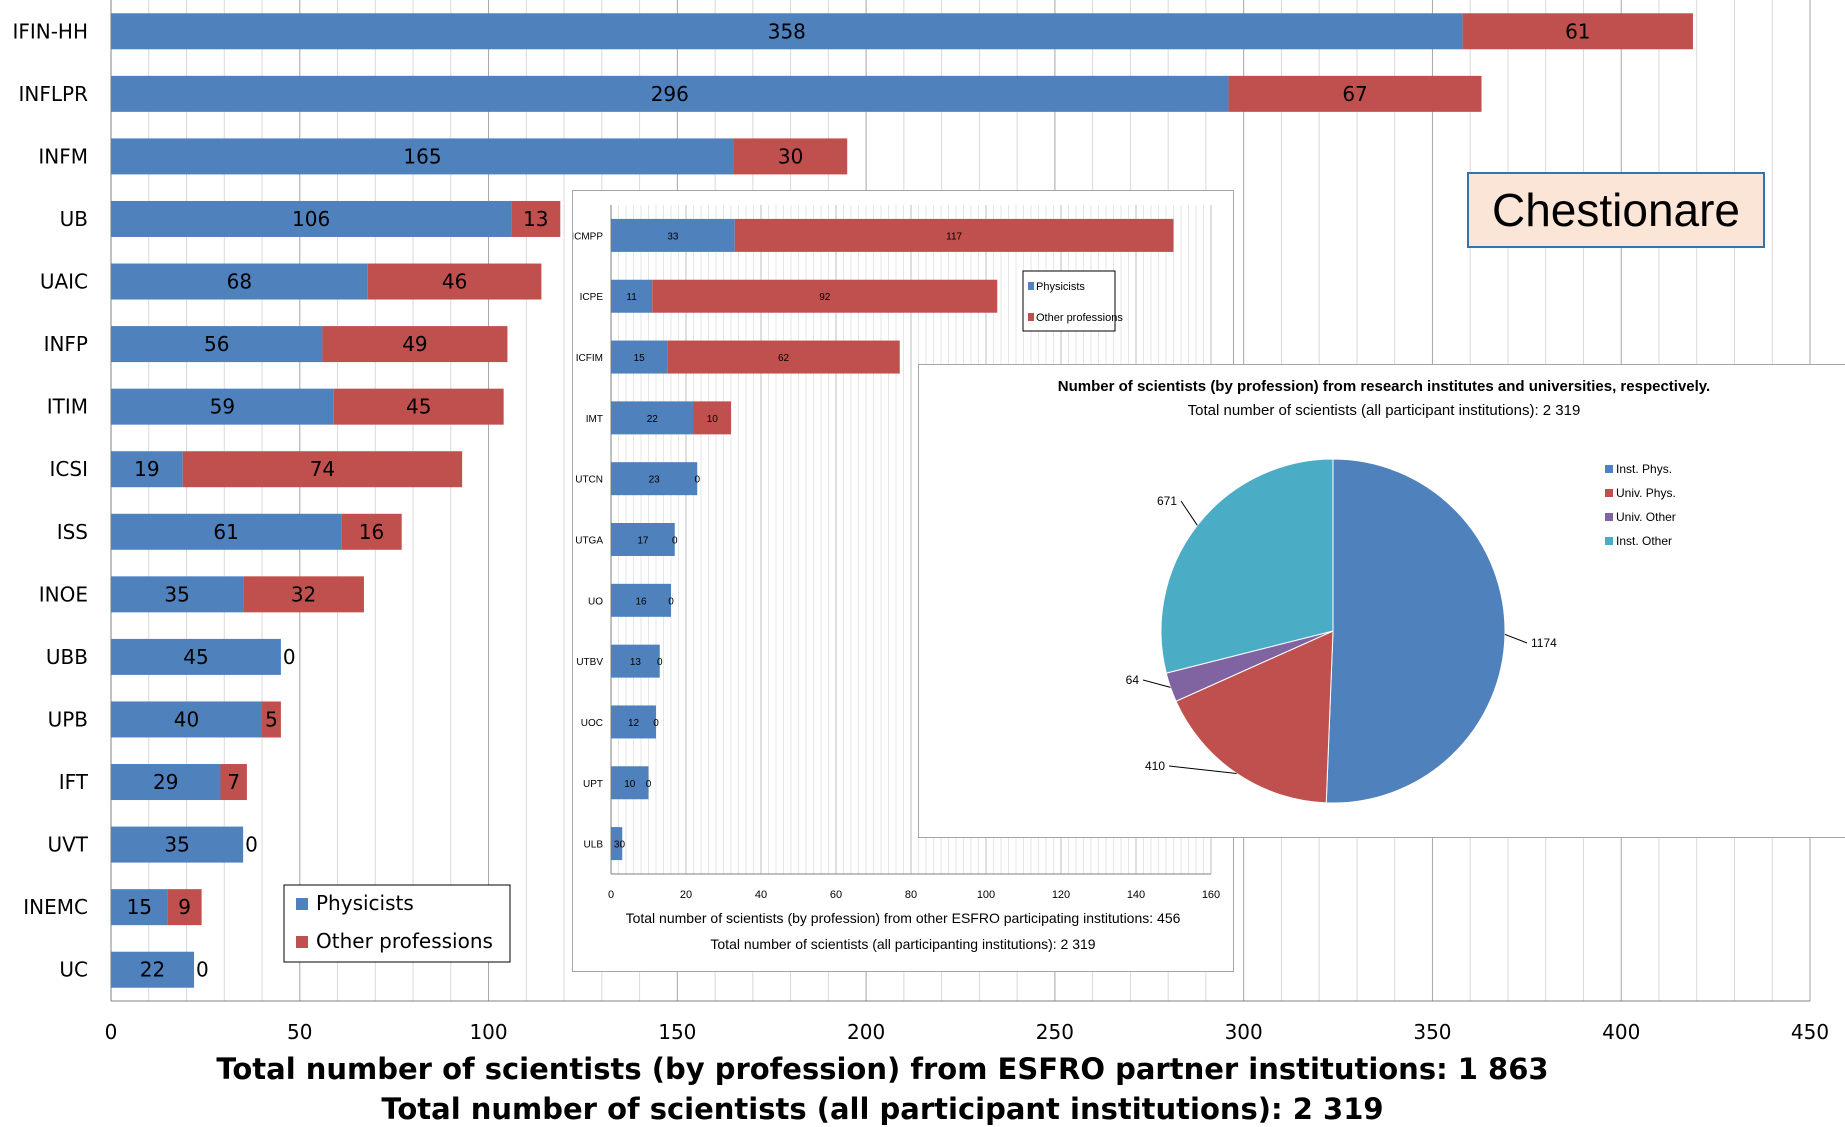 Image resolution: width=1845 pixels, height=1127 pixels. I want to click on data-label-physicists: 19, so click(146, 469).